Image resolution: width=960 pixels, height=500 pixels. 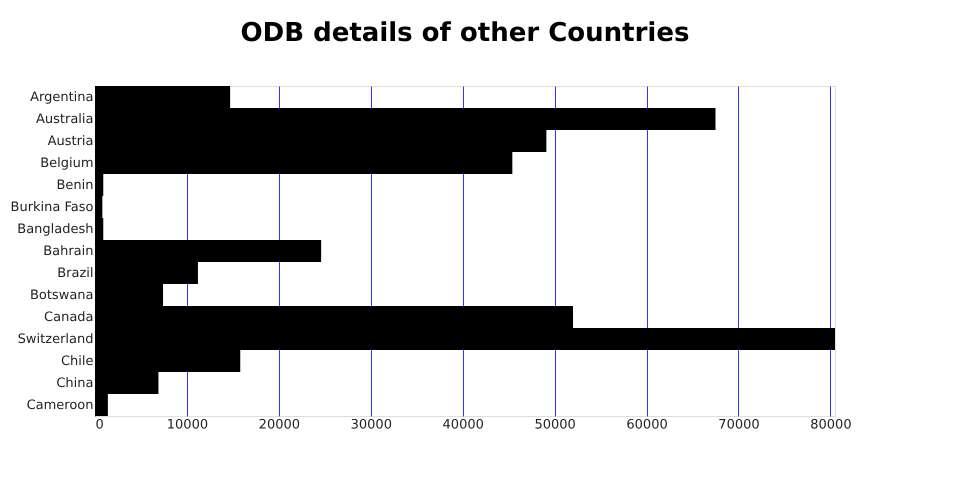 I want to click on x-tick-label: 40000, so click(x=463, y=425).